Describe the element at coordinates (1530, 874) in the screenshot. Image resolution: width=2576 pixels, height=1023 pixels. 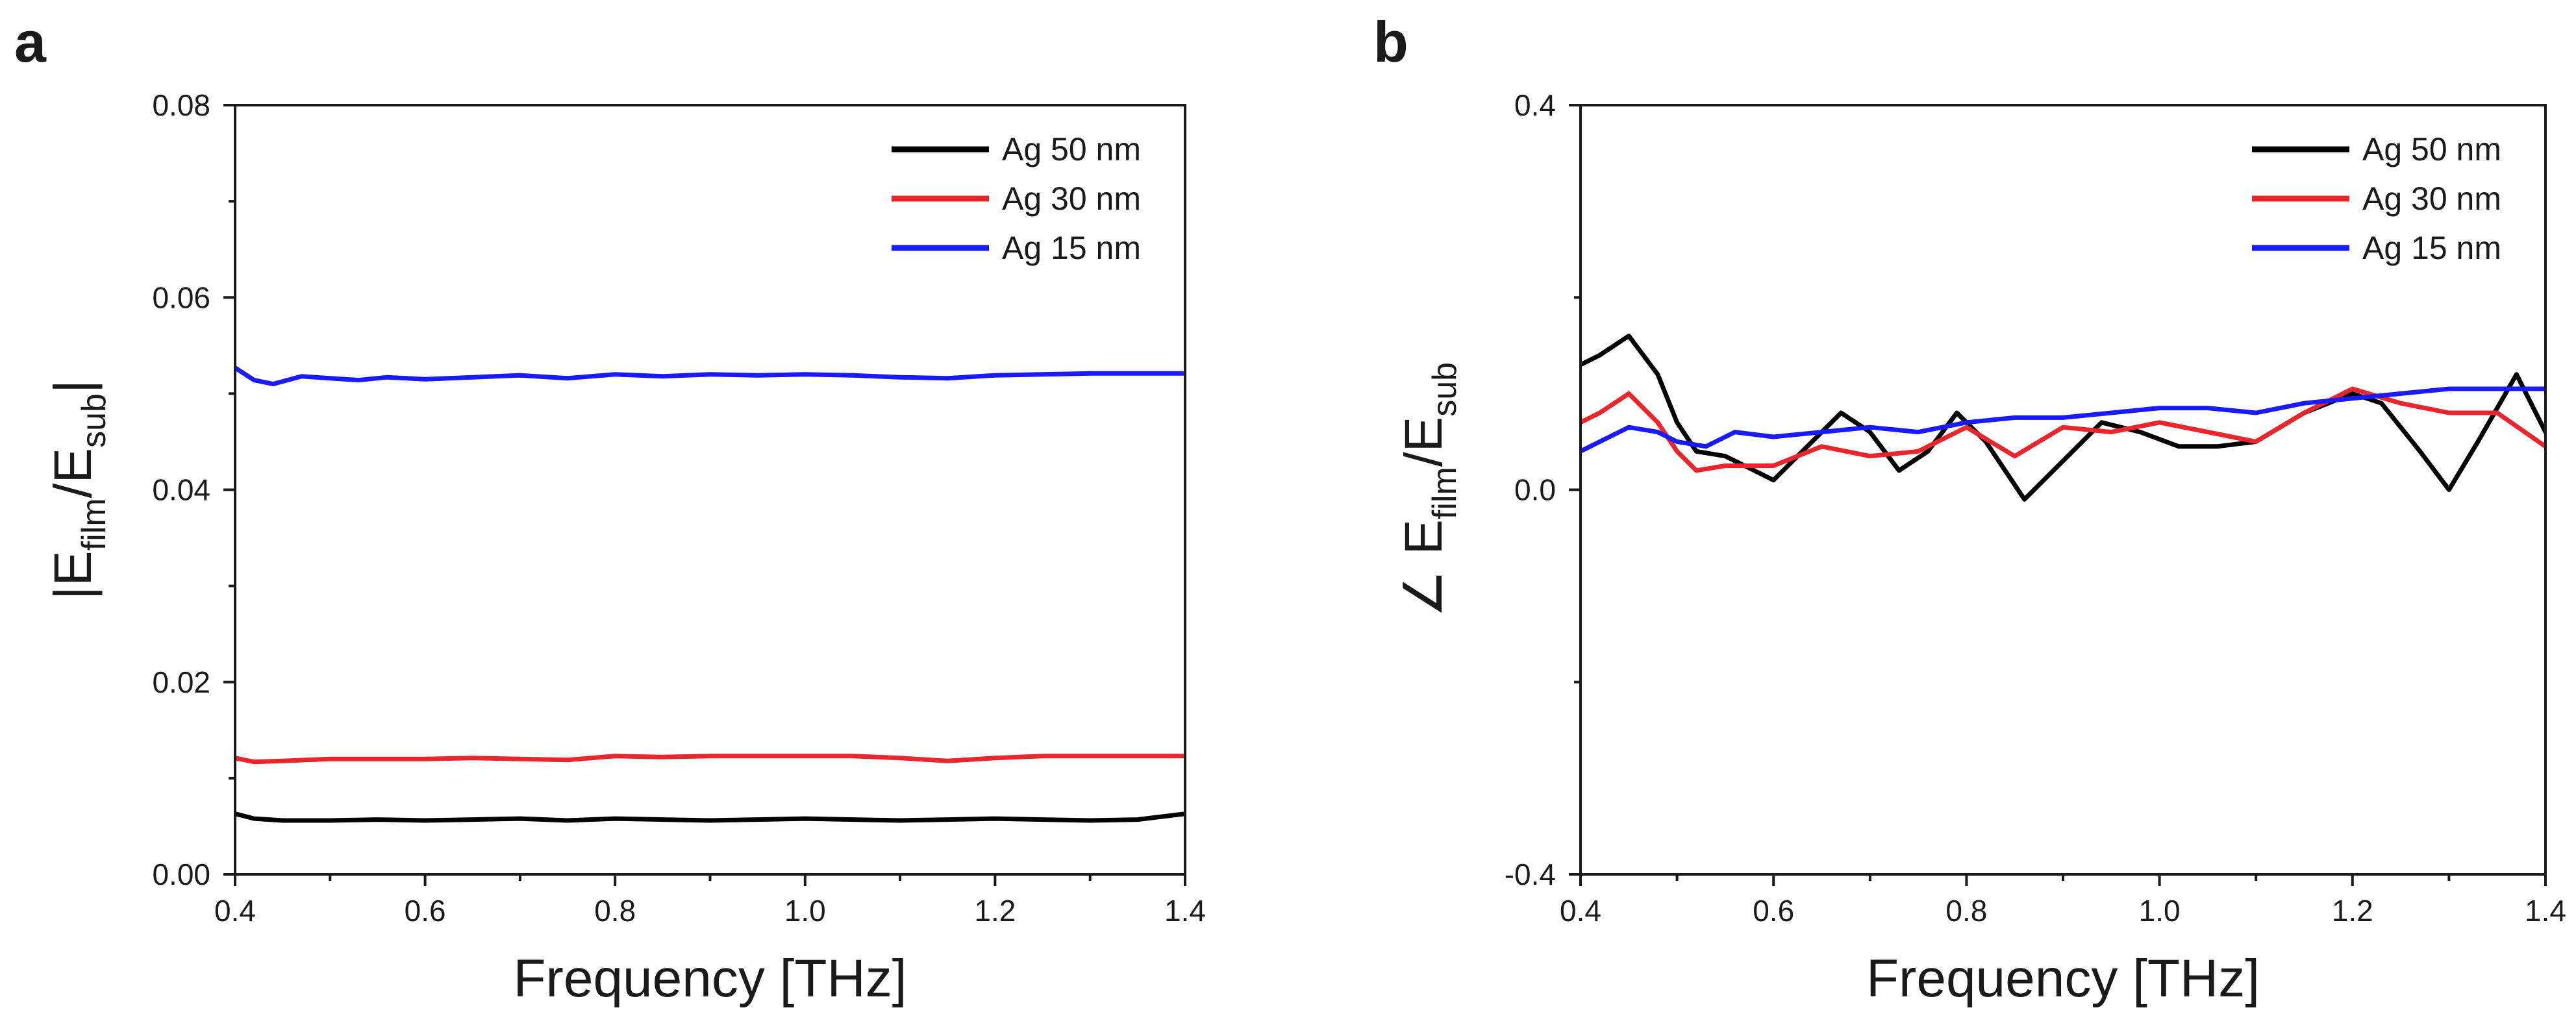
I see `y-tick-label: -0.4` at that location.